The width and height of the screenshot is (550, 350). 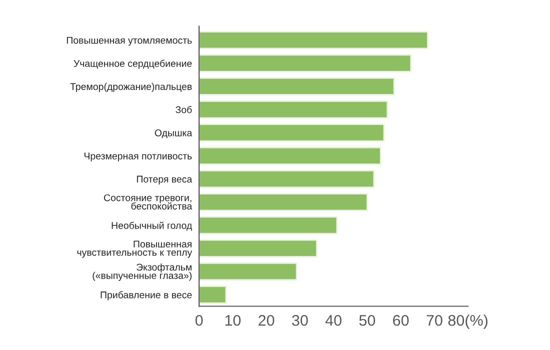 I want to click on y-tick-label: Необычный голод, so click(x=152, y=226).